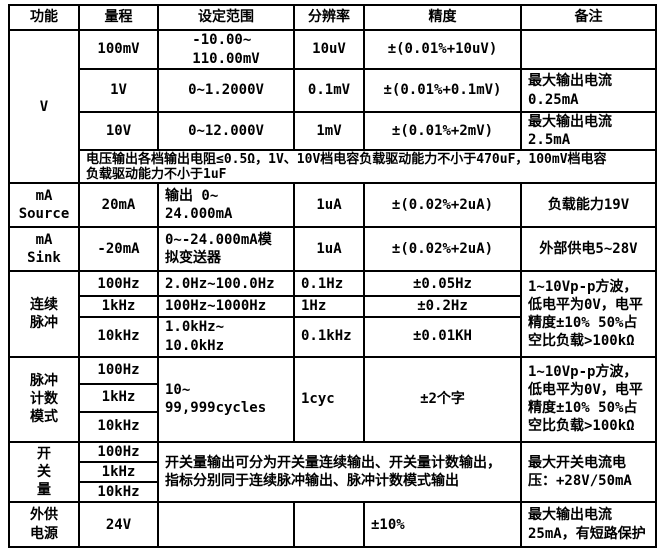 This screenshot has height=548, width=662. Describe the element at coordinates (118, 131) in the screenshot. I see `cell-v-10v-range: 10V` at that location.